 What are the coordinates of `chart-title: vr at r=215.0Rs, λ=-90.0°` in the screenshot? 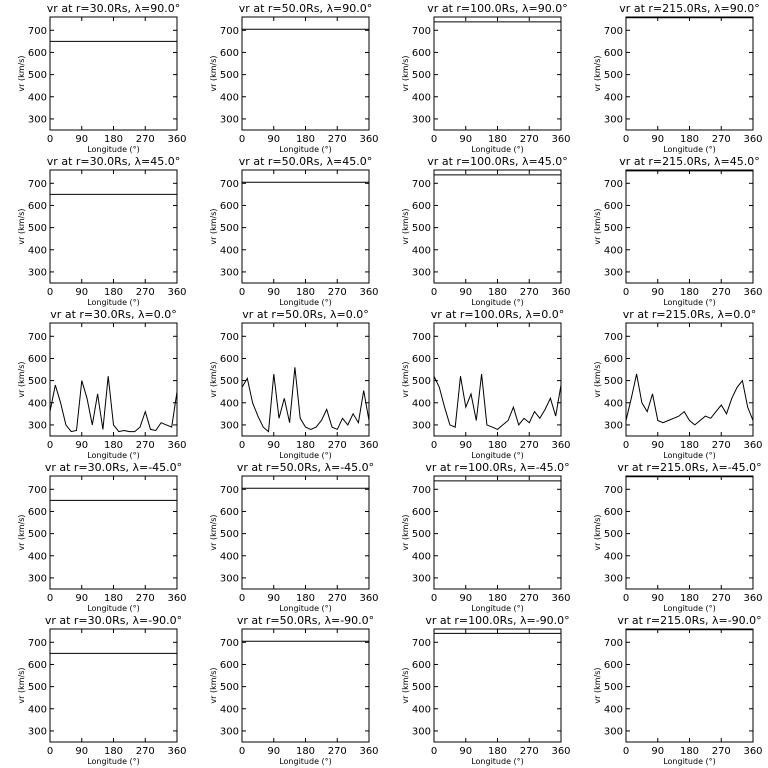 It's located at (689, 620).